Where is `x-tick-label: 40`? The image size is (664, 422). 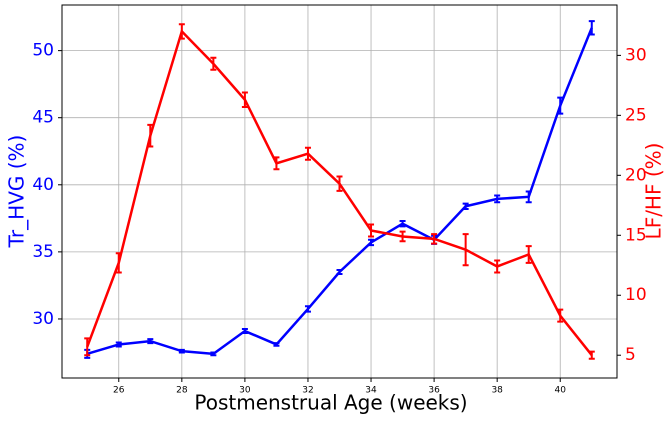
x-tick-label: 40 is located at coordinates (561, 391).